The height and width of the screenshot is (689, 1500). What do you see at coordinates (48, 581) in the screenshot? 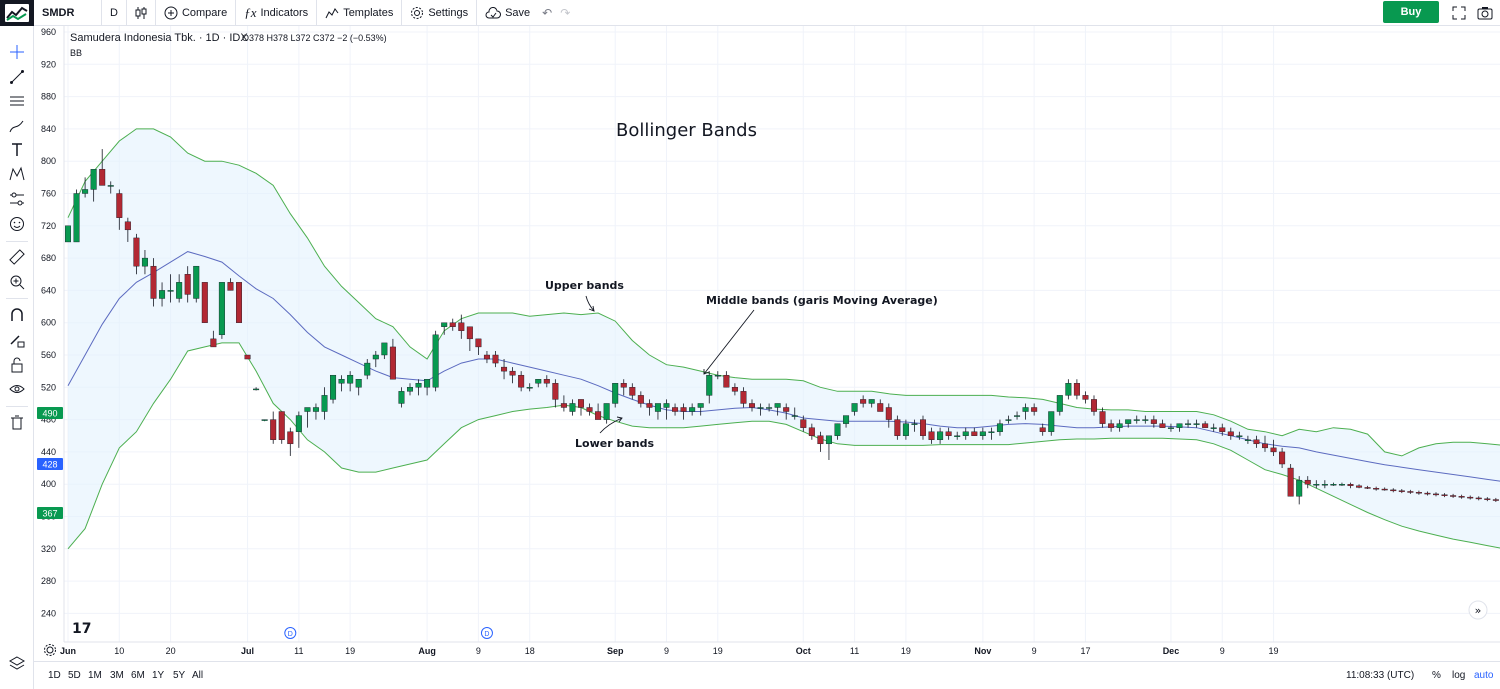
I see `price-tick-label: 280` at bounding box center [48, 581].